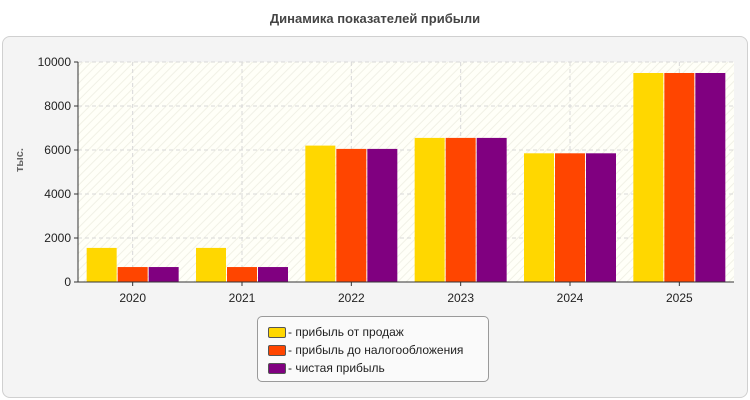 The image size is (750, 400). Describe the element at coordinates (67, 282) in the screenshot. I see `y-tick-label: 0` at that location.